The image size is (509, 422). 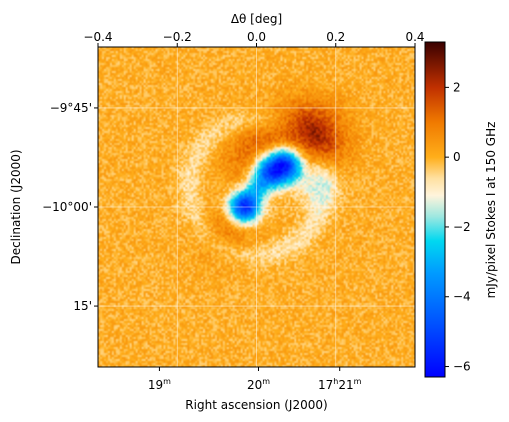 What do you see at coordinates (462, 227) in the screenshot?
I see `colorbar-tick-label: −2` at bounding box center [462, 227].